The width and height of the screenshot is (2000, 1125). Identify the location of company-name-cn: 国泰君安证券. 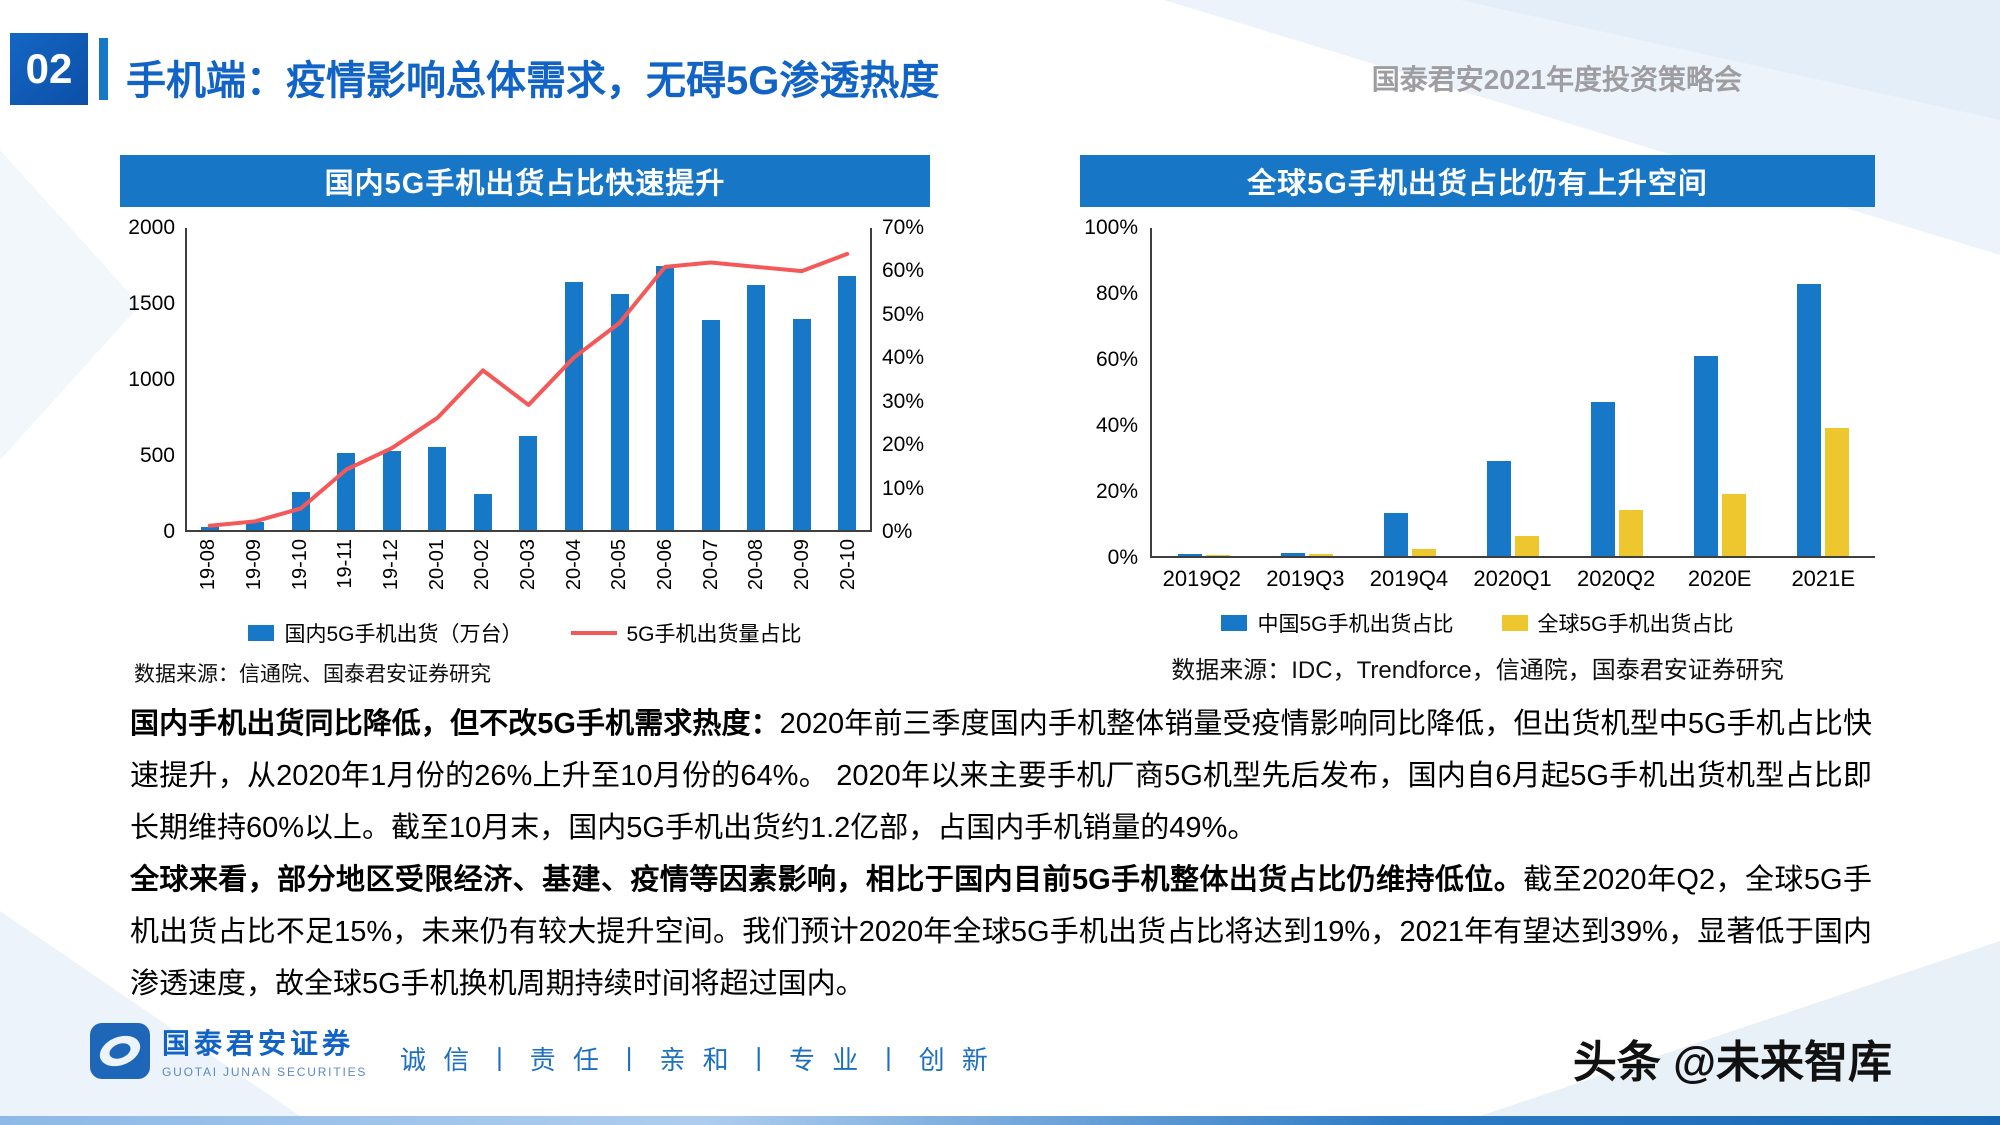
(258, 1043).